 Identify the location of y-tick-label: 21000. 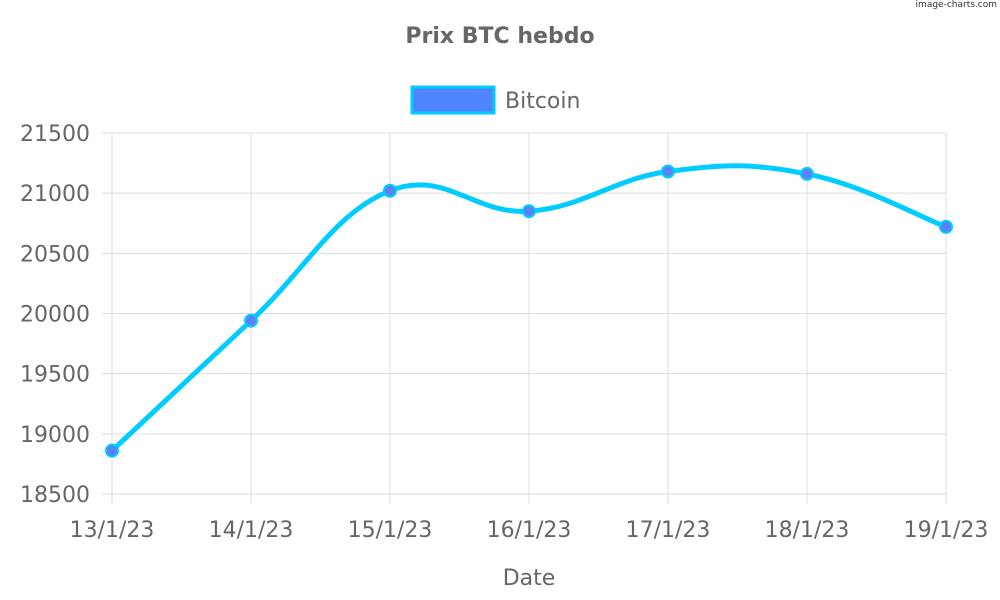
(55, 194).